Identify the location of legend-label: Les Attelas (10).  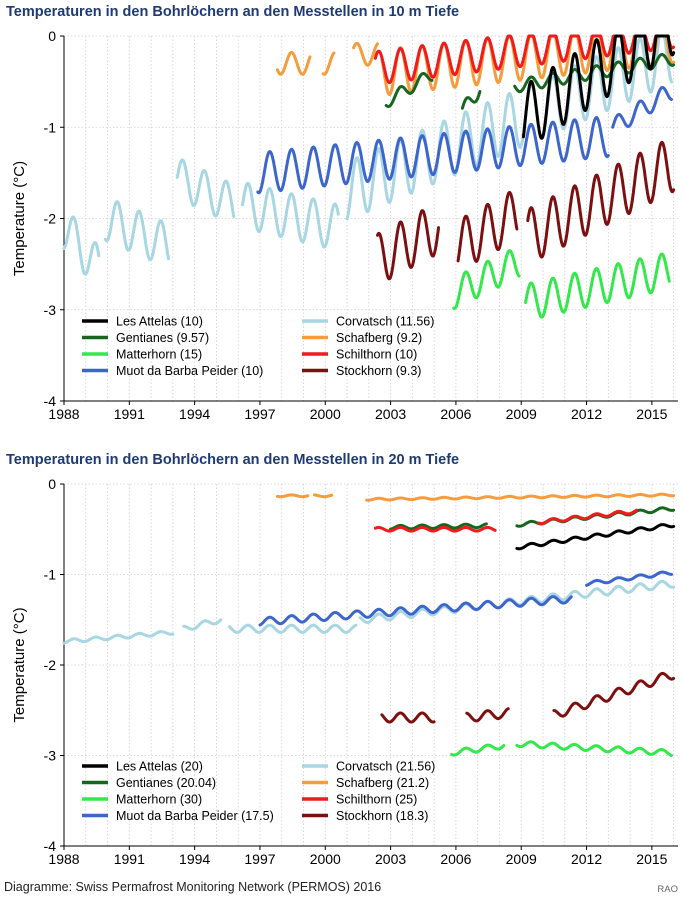
(159, 322).